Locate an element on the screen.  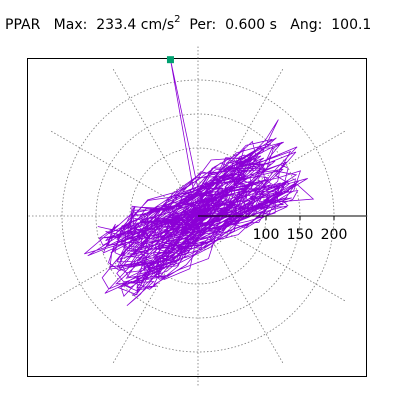
station-code: PPAR is located at coordinates (23, 25).